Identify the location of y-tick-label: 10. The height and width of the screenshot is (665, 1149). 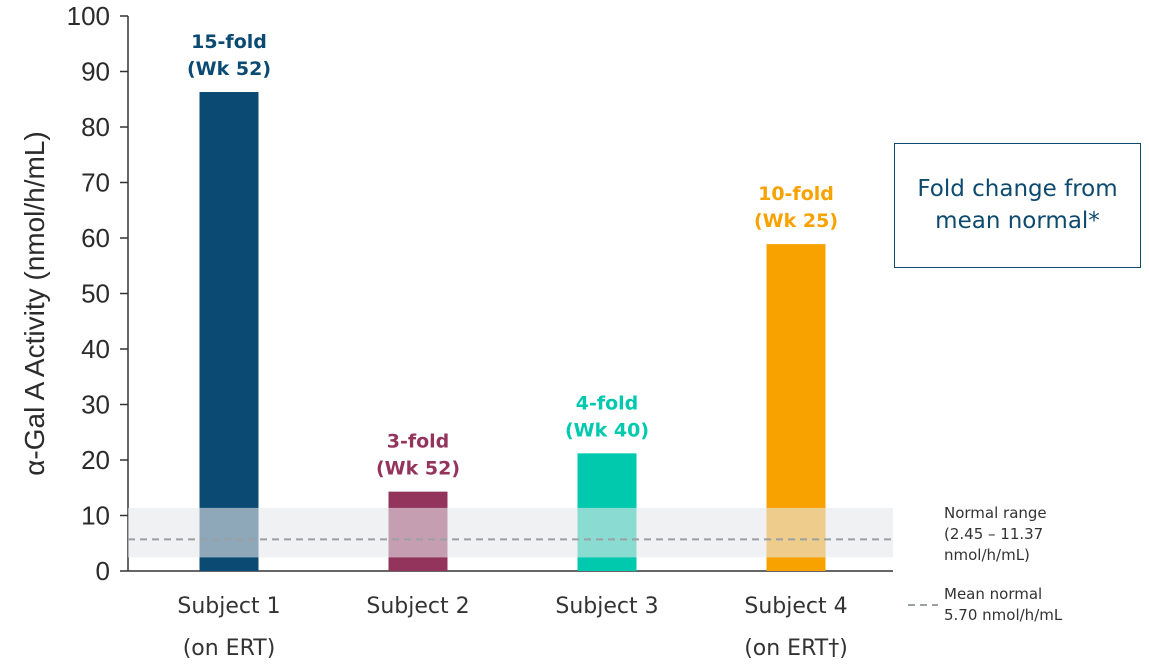
(95, 516).